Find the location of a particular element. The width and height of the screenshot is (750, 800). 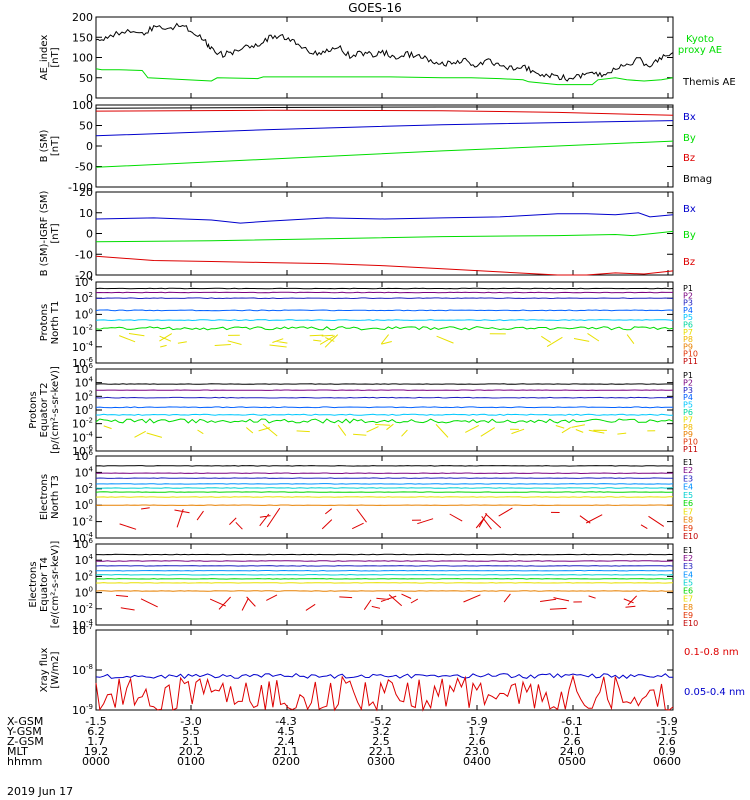

legend-entry: Bmag is located at coordinates (697, 179).